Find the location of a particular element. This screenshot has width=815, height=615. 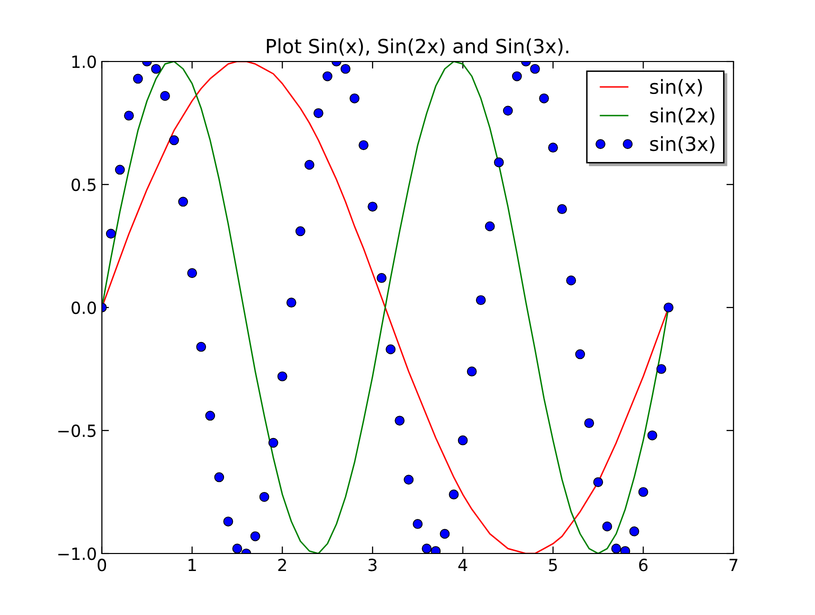

x-tick-label: 1 is located at coordinates (192, 565).